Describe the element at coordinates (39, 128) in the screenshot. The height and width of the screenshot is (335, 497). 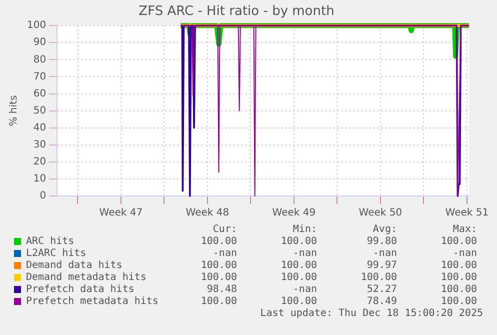
I see `y-tick-label: 40` at that location.